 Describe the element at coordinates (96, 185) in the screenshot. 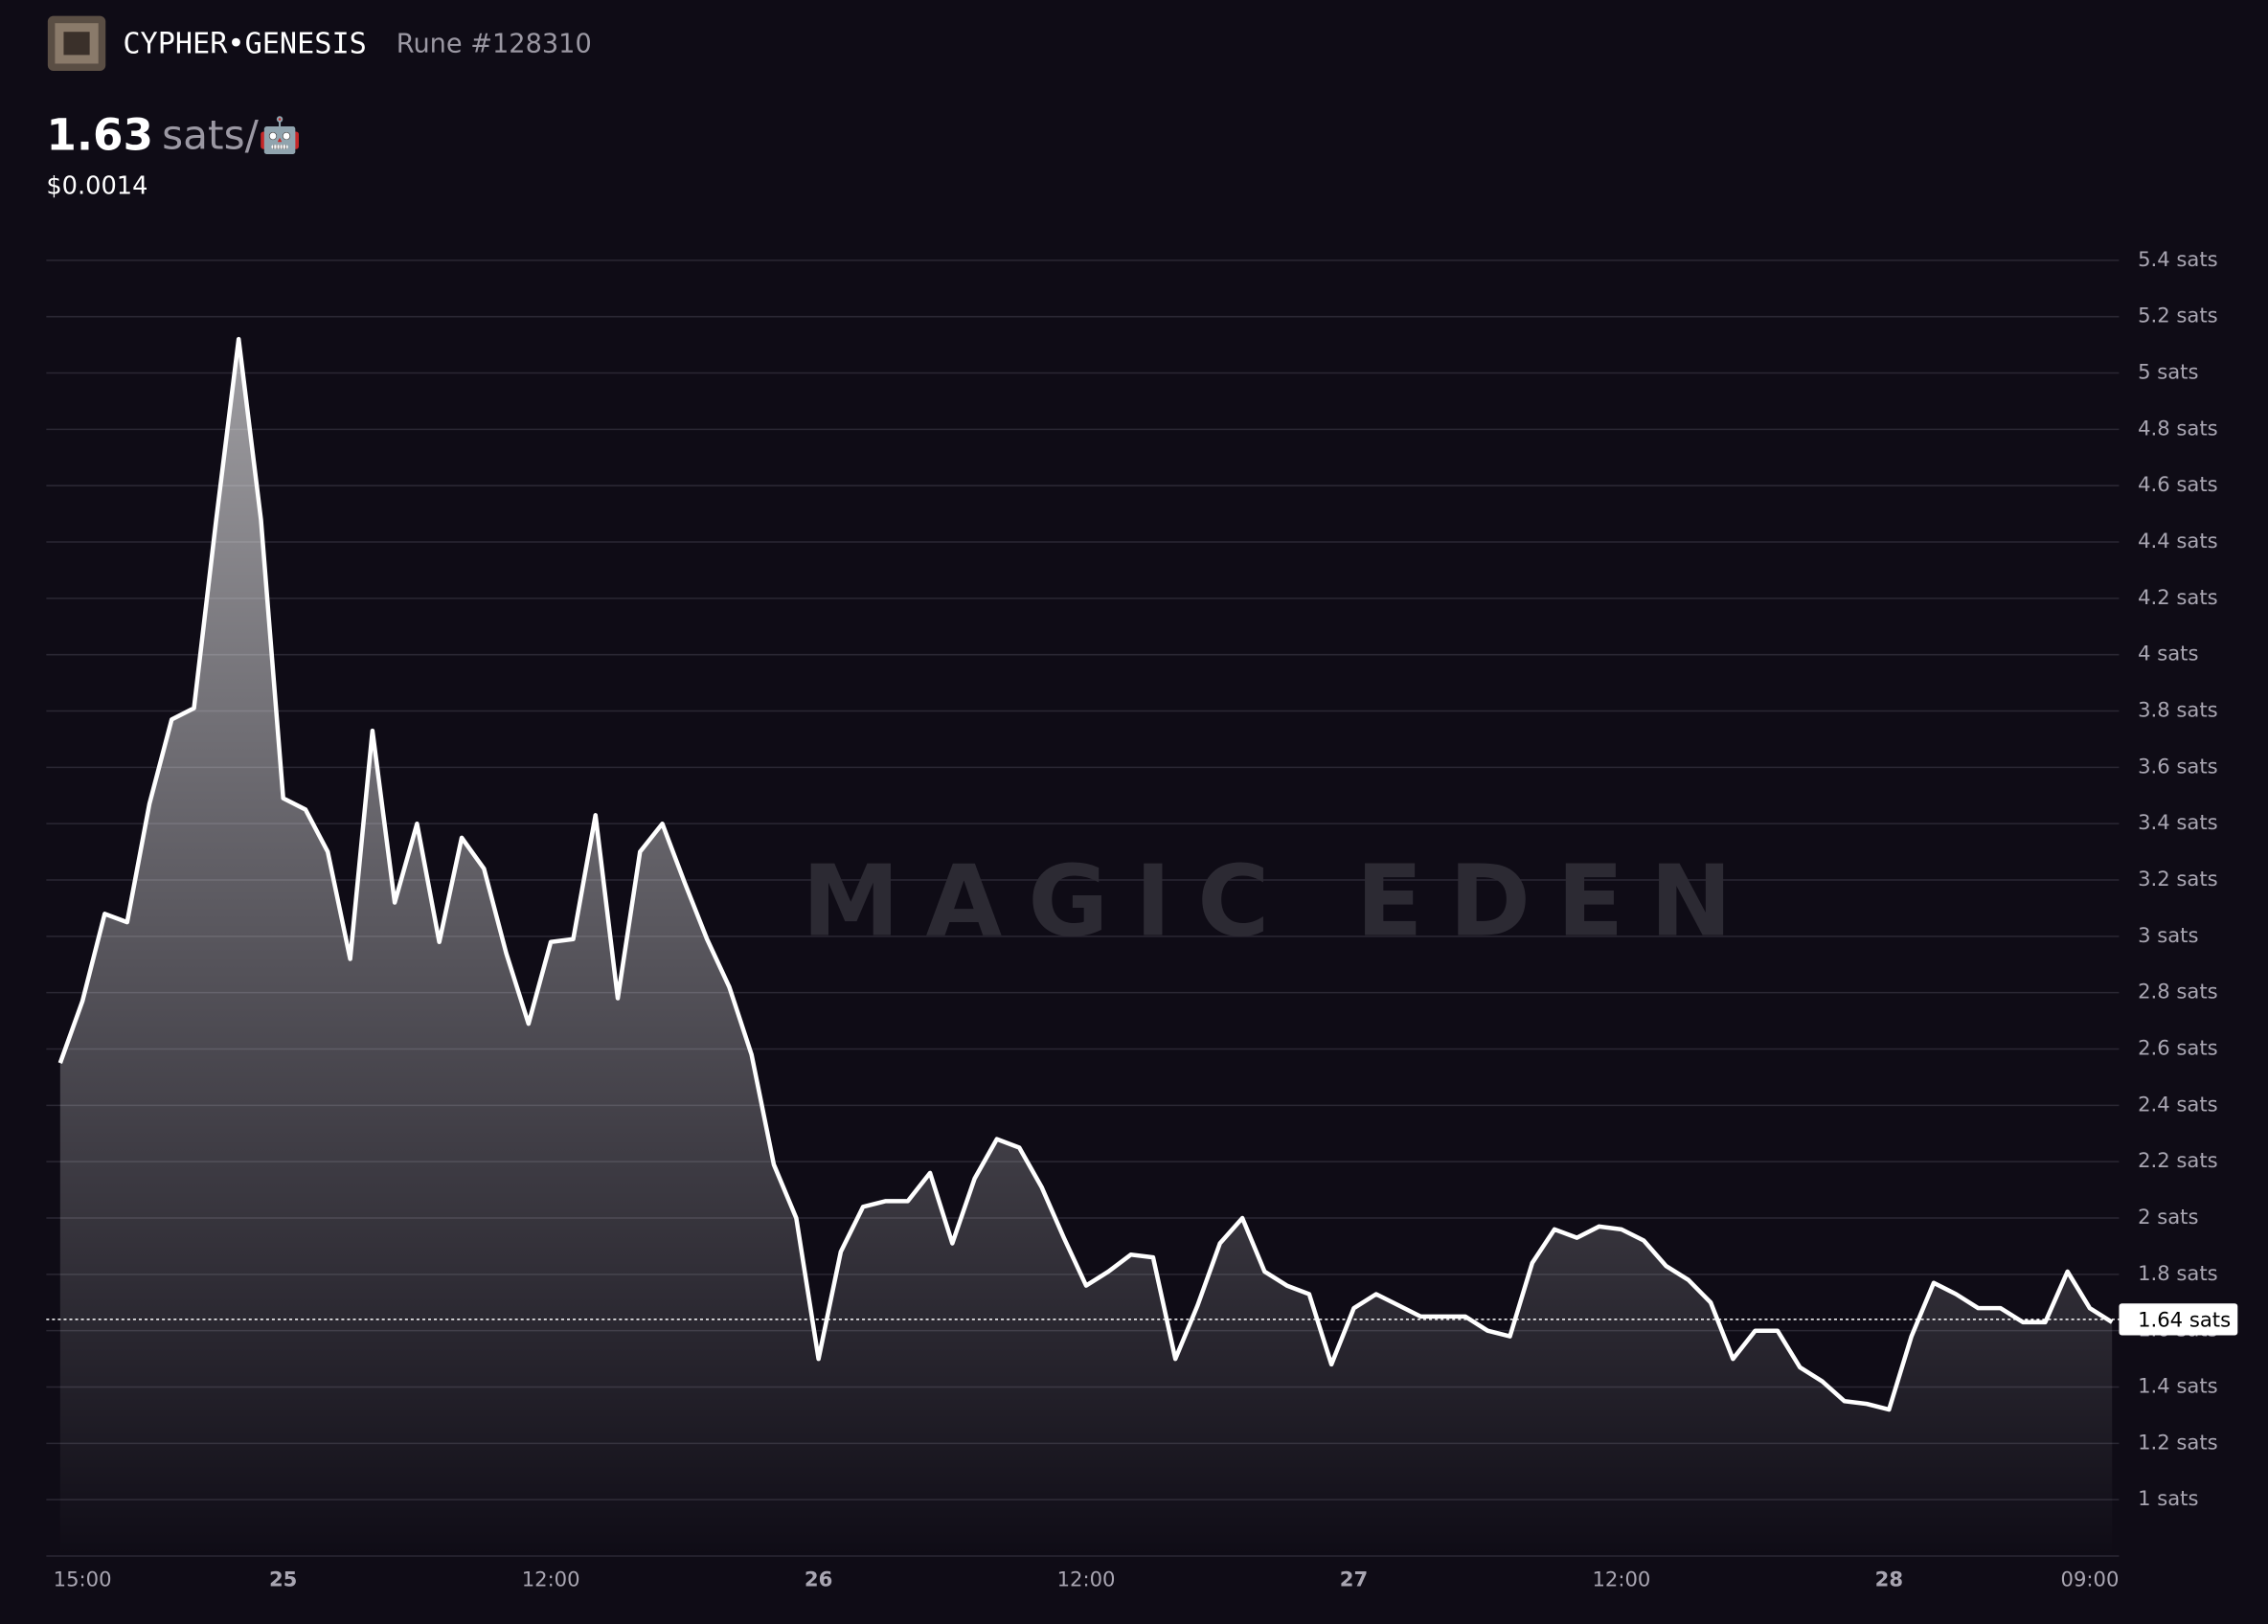

I see `usd-price: $0.0014` at that location.